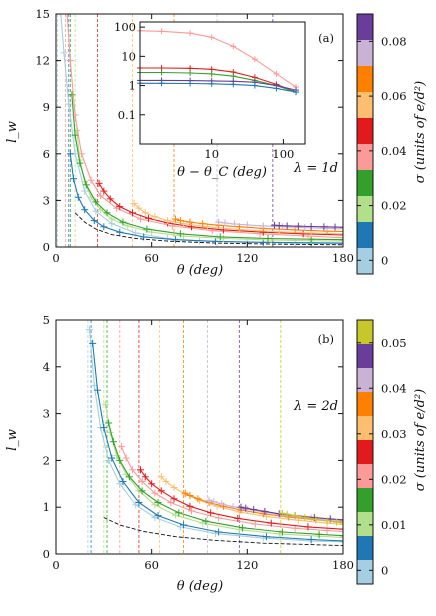 This screenshot has height=616, width=436. Describe the element at coordinates (420, 440) in the screenshot. I see `b-colorbar-label: σ (units of e/d²)` at that location.